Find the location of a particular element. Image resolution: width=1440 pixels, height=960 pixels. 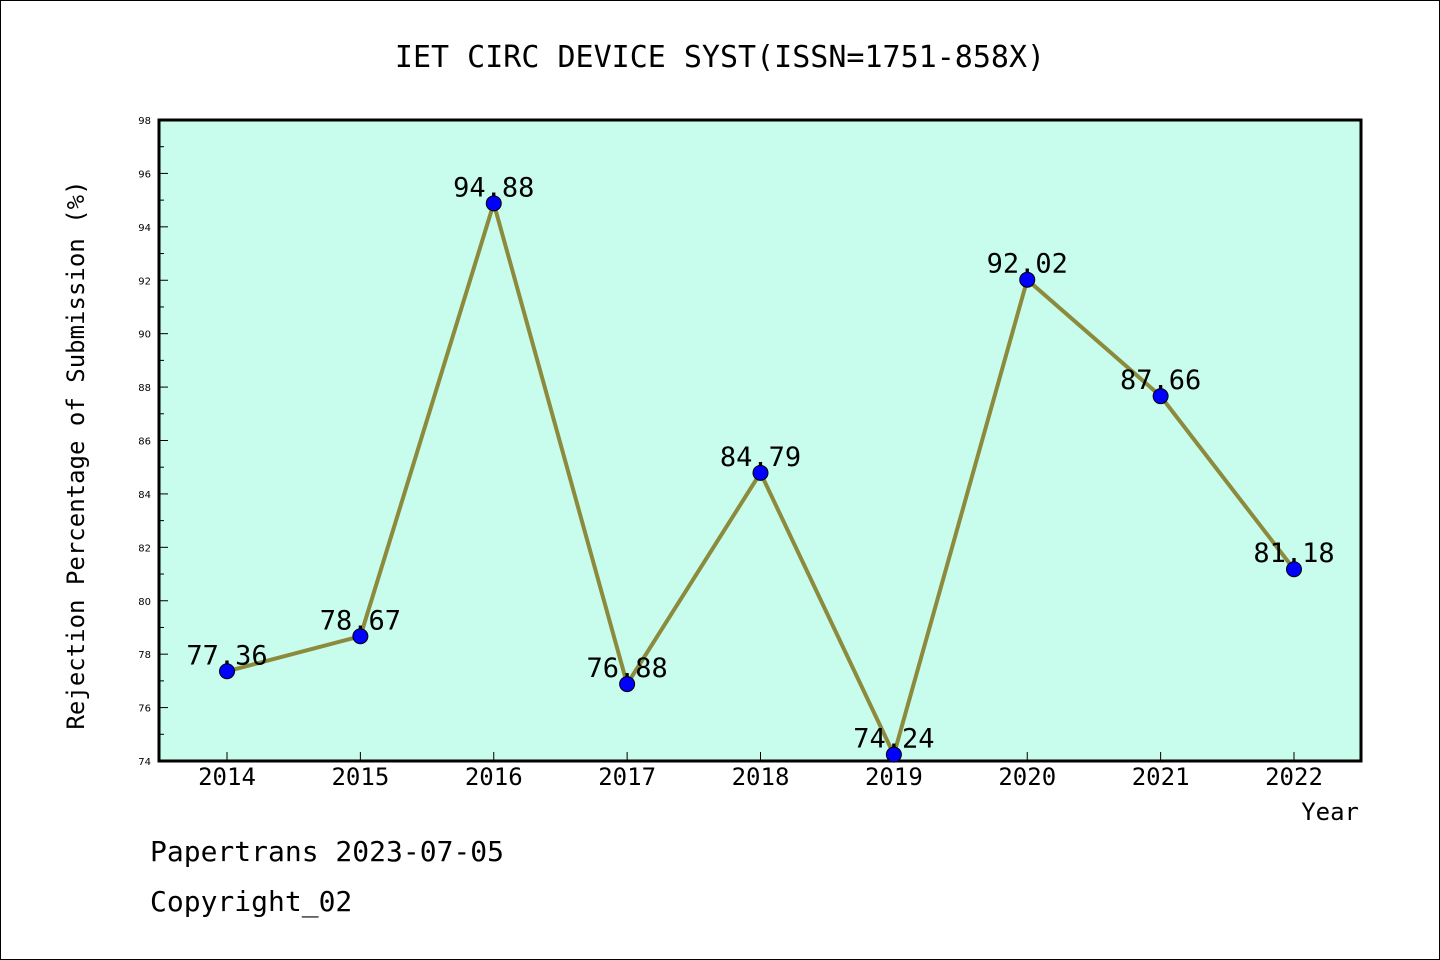

y-tick-label: 84 is located at coordinates (144, 495).